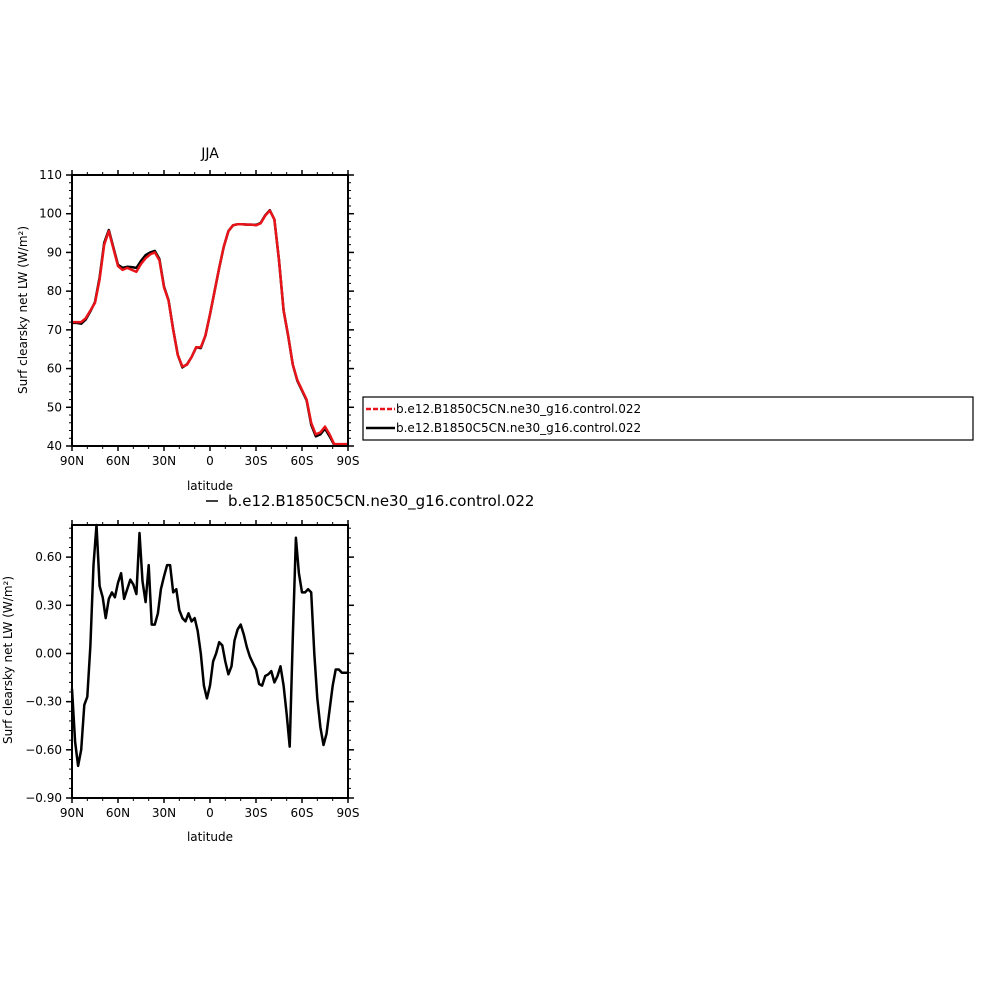  Describe the element at coordinates (50, 214) in the screenshot. I see `top-panel-ytick-label: 100` at that location.